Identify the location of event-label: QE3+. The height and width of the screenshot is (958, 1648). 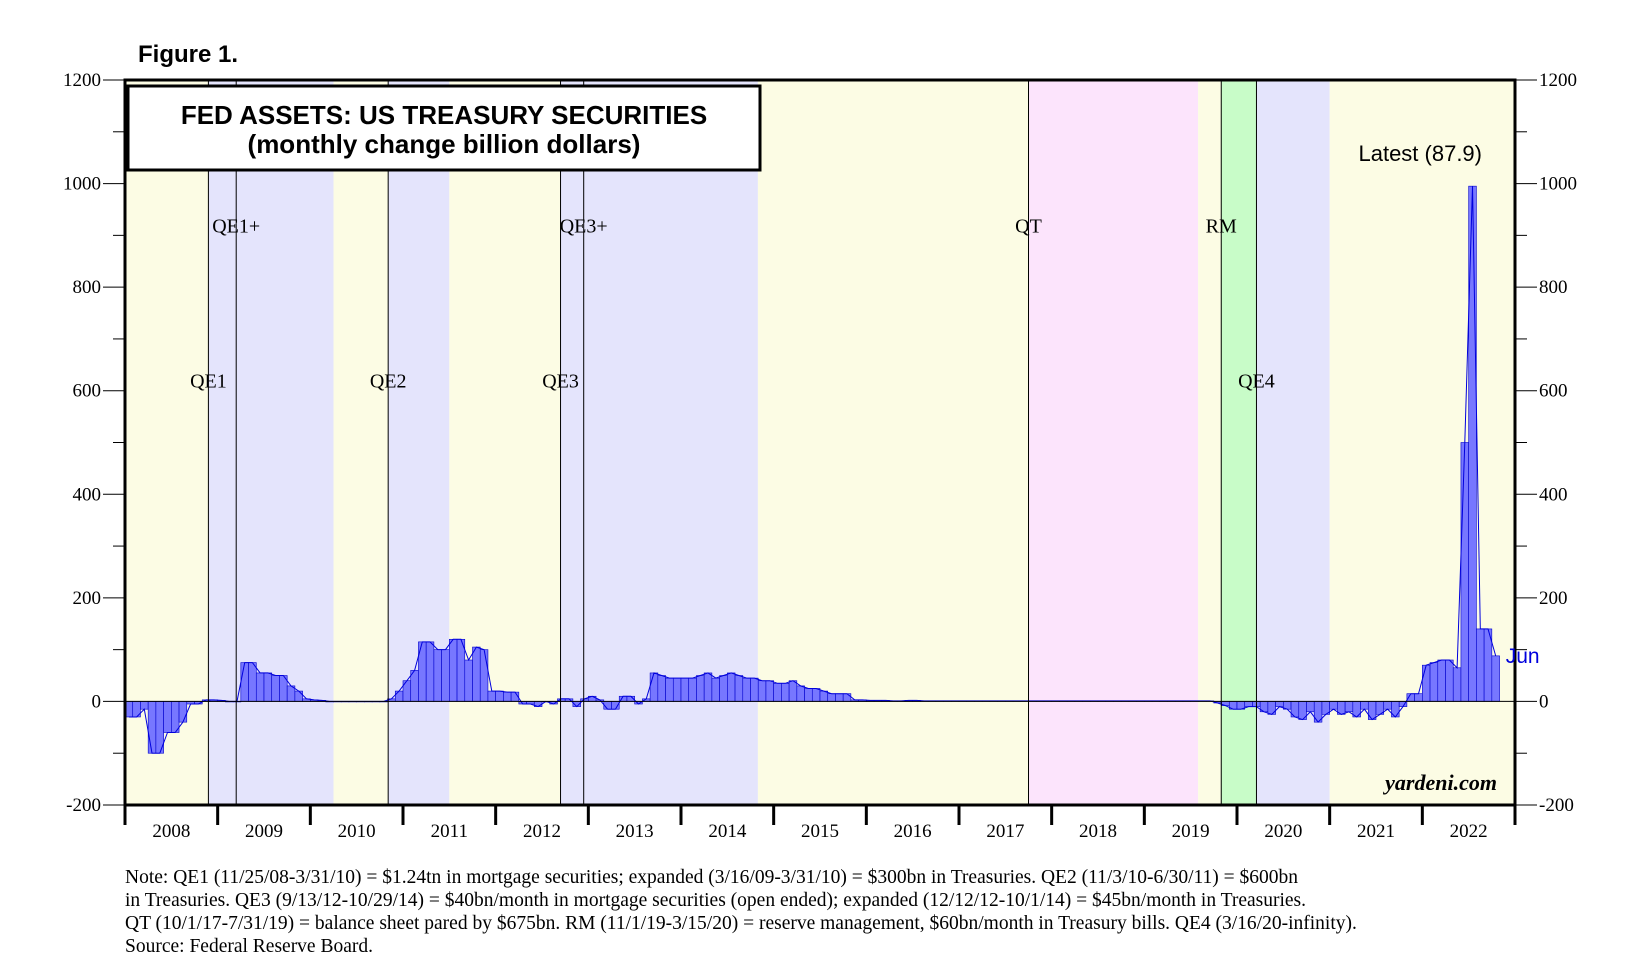
(584, 226).